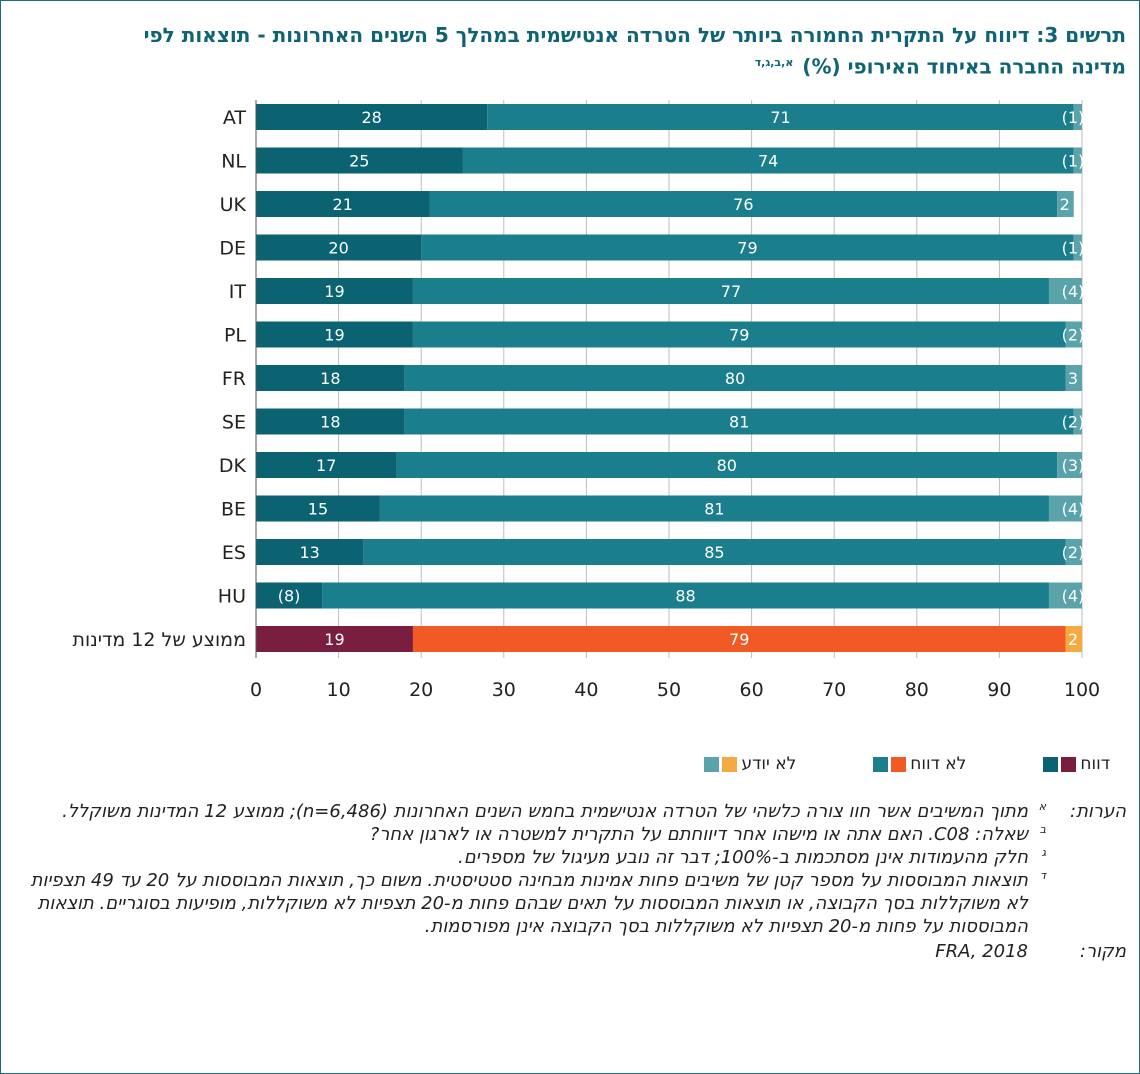  I want to click on data-label: 28, so click(371, 117).